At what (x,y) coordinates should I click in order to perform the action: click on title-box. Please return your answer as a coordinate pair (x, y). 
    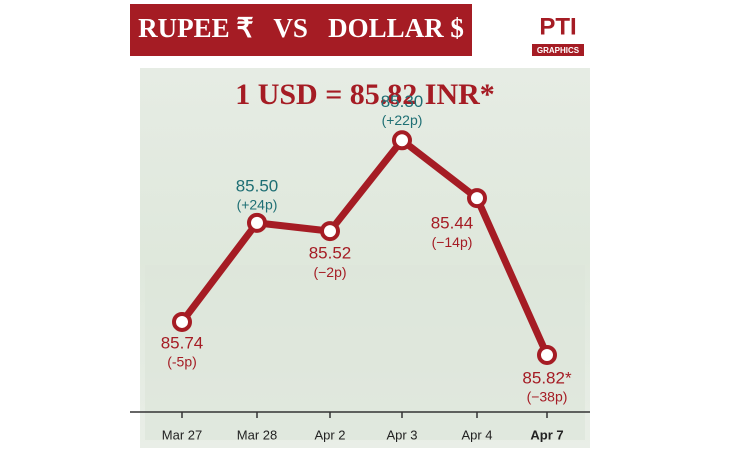
    Looking at the image, I should click on (301, 30).